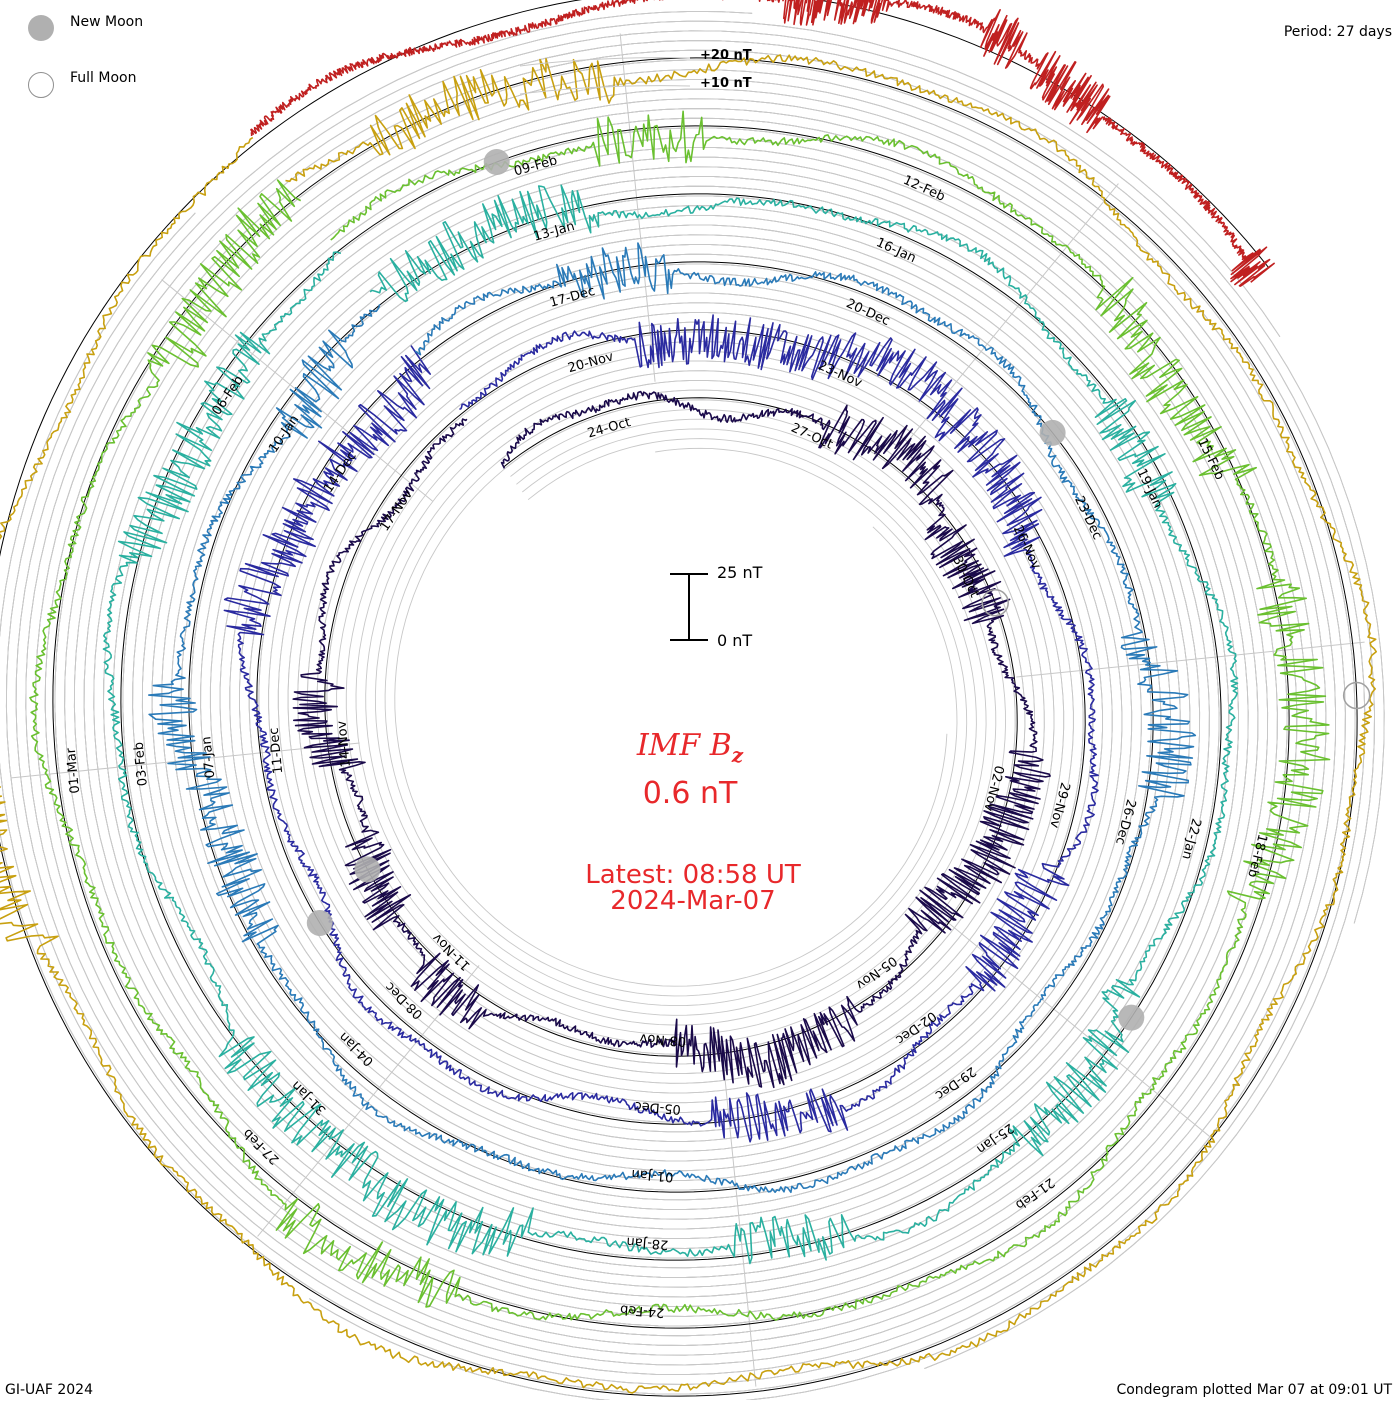 The height and width of the screenshot is (1404, 1400). I want to click on center-value: 0.6 nT, so click(690, 793).